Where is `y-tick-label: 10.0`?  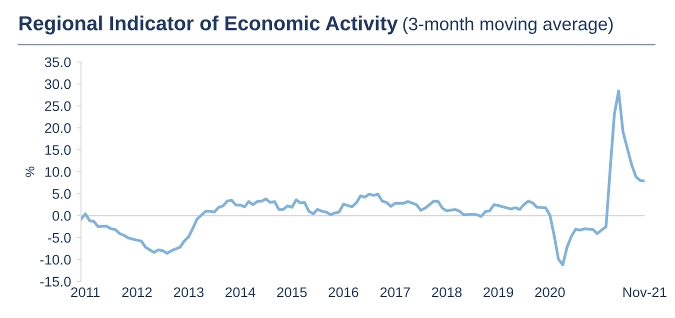
y-tick-label: 10.0 is located at coordinates (58, 172).